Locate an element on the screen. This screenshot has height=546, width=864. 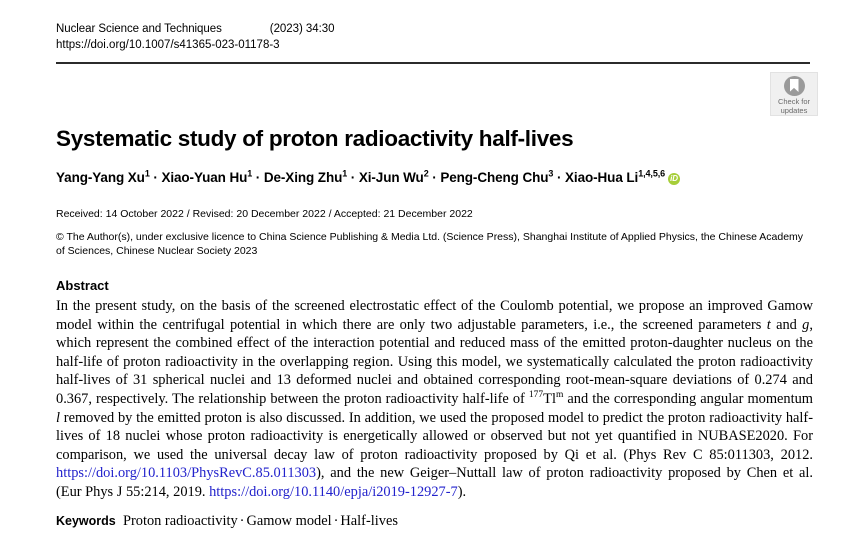
author-affiliation: 3 is located at coordinates (551, 173).